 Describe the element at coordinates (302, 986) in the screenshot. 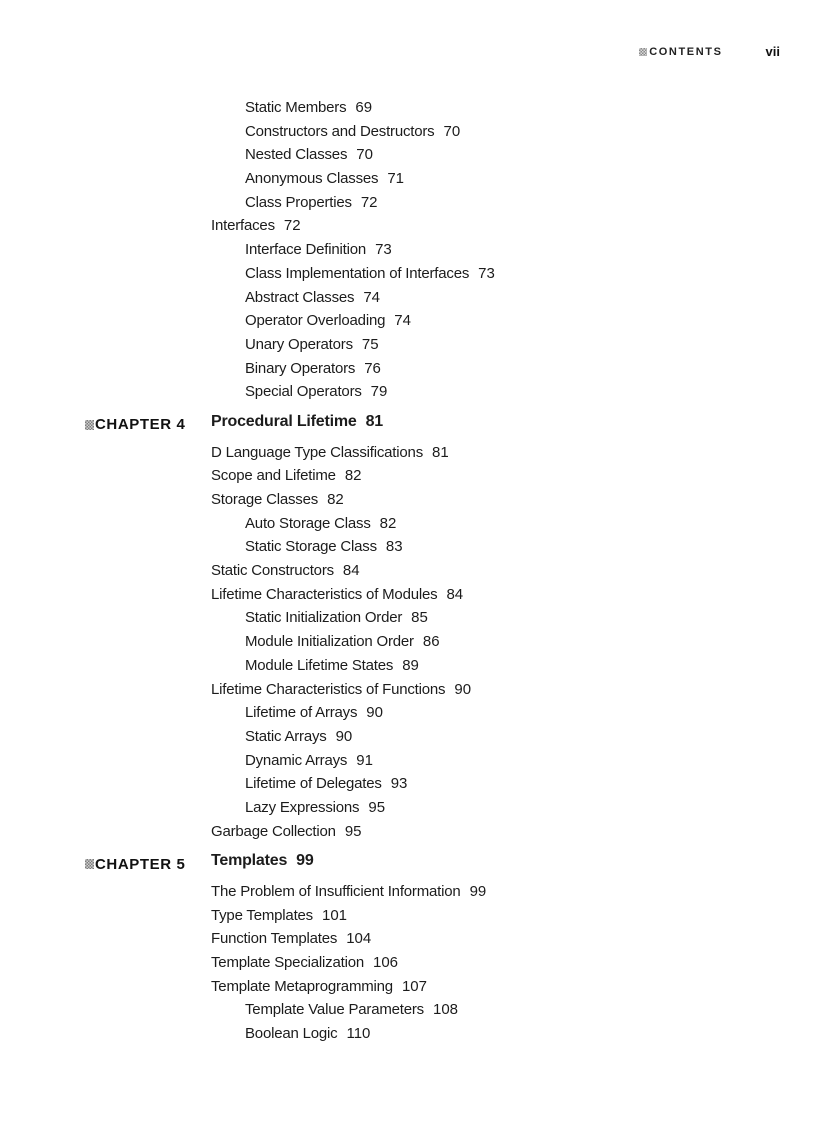

I see `toc-entry-title: Template Metaprogramming` at that location.